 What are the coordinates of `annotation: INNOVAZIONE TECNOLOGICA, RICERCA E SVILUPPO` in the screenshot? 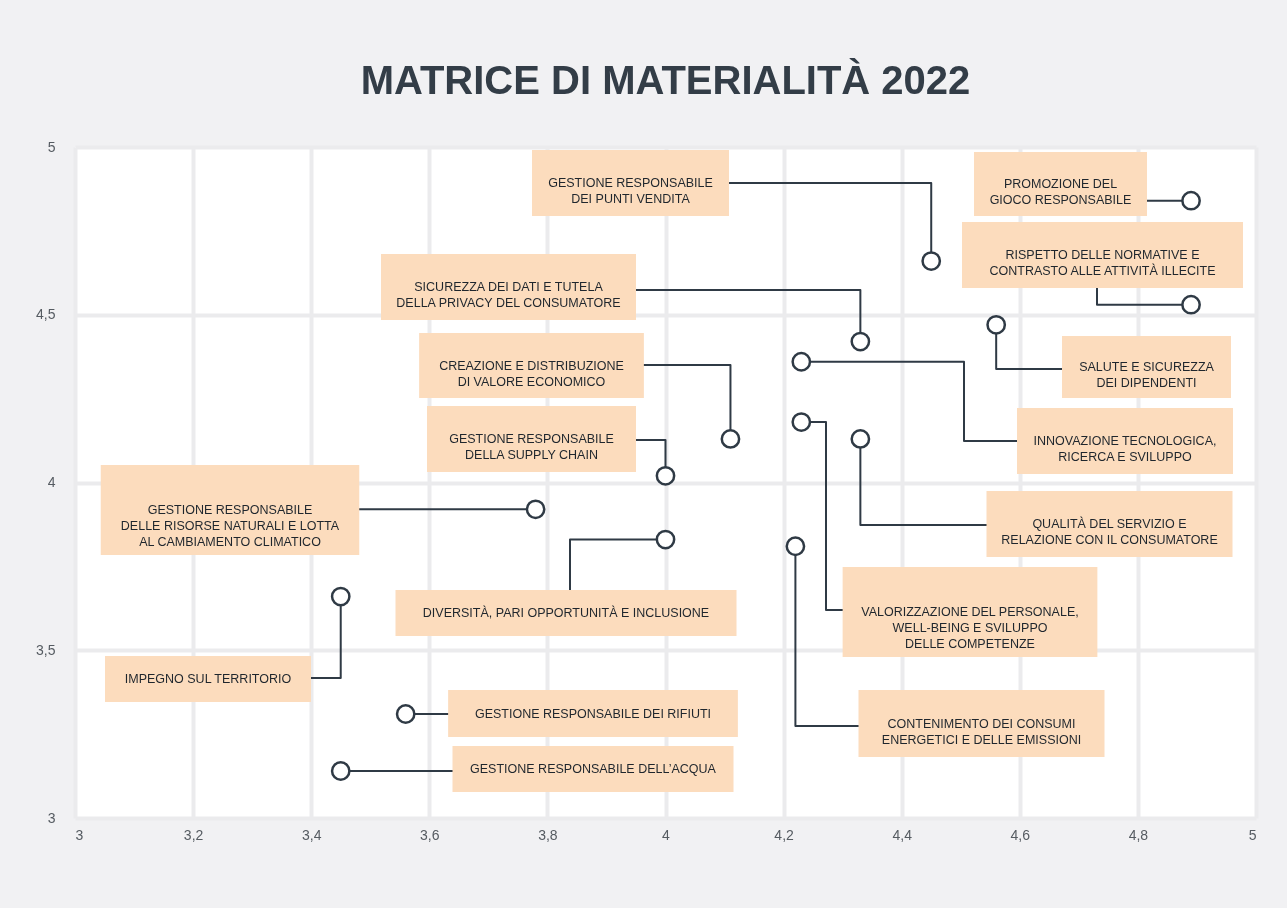 It's located at (1125, 449).